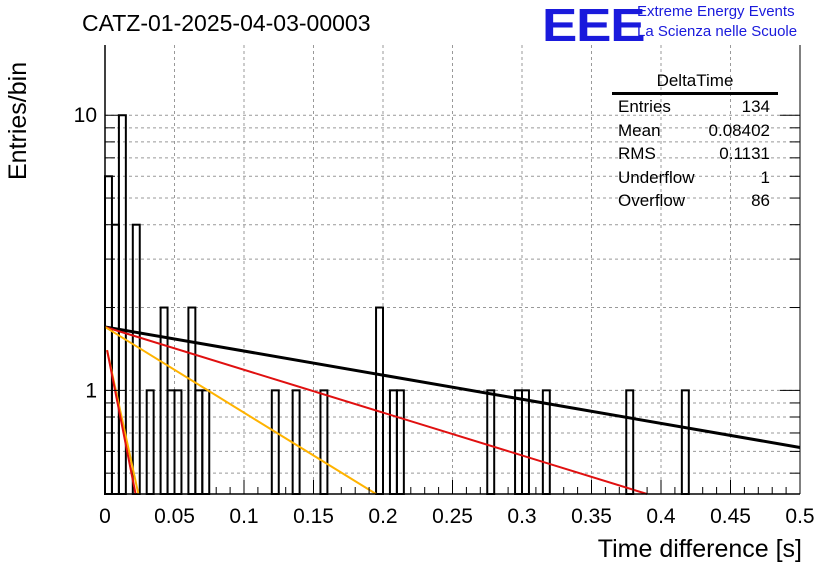 The height and width of the screenshot is (572, 836). I want to click on stats-value: 1, so click(765, 177).